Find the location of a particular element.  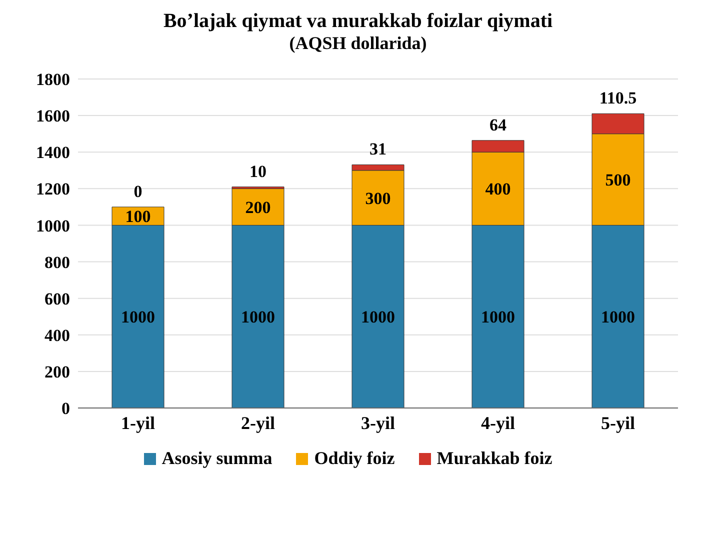

data-label: 31 is located at coordinates (378, 149).